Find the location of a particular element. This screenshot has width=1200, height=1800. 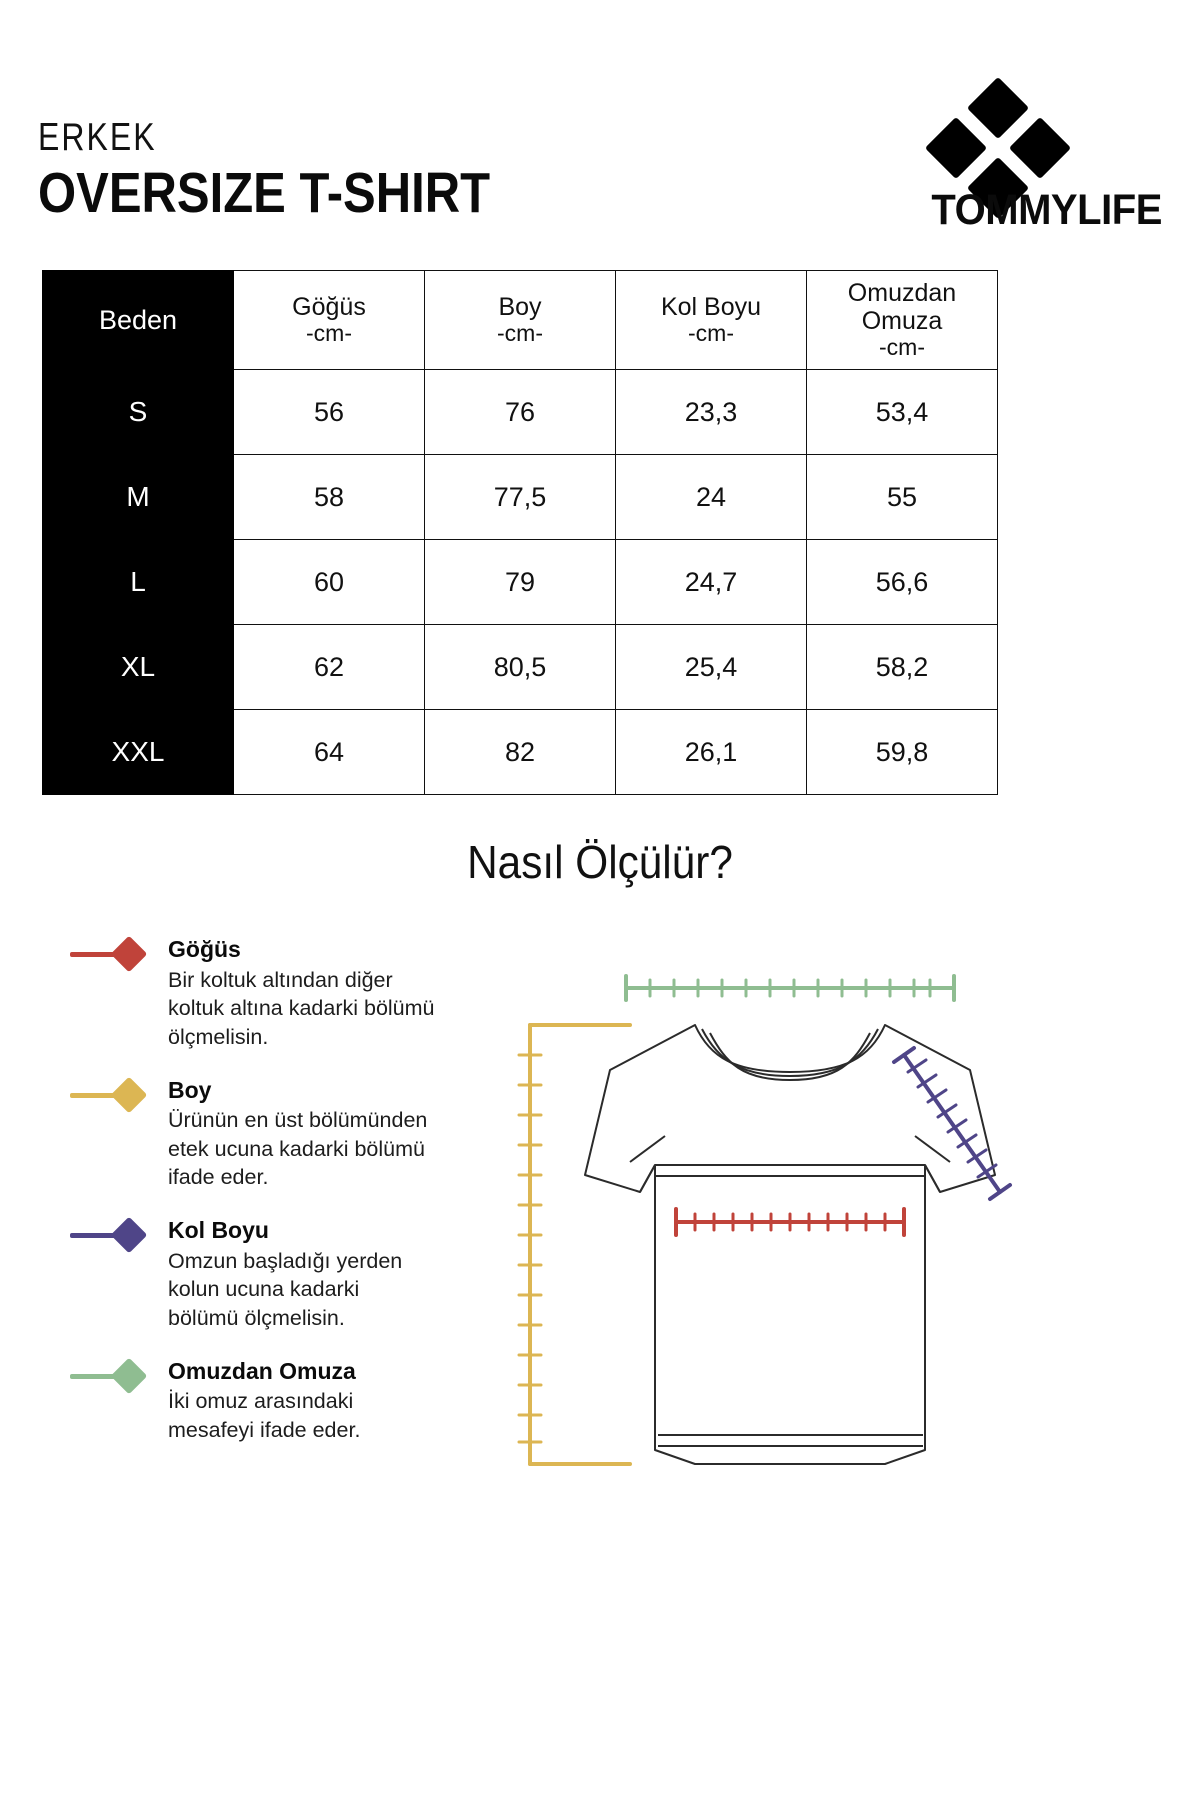

table-row: M 58 77,5 24 55 is located at coordinates (520, 497).